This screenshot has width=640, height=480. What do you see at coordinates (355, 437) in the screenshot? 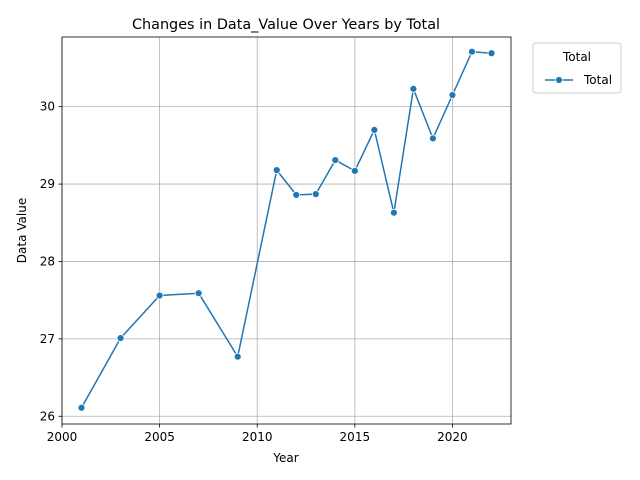
I see `x-tick-label: 2015` at bounding box center [355, 437].